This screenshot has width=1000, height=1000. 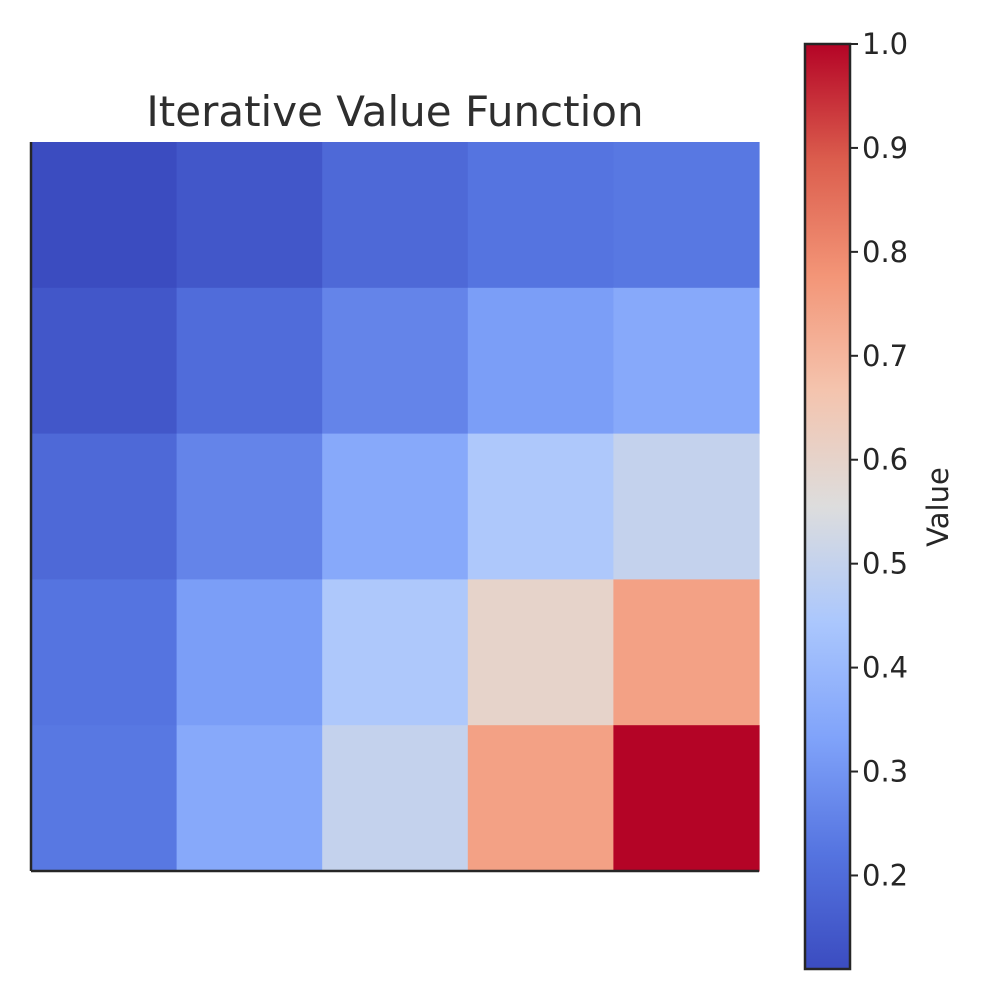 What do you see at coordinates (395, 361) in the screenshot?
I see `heatmap-cell-r1-c2` at bounding box center [395, 361].